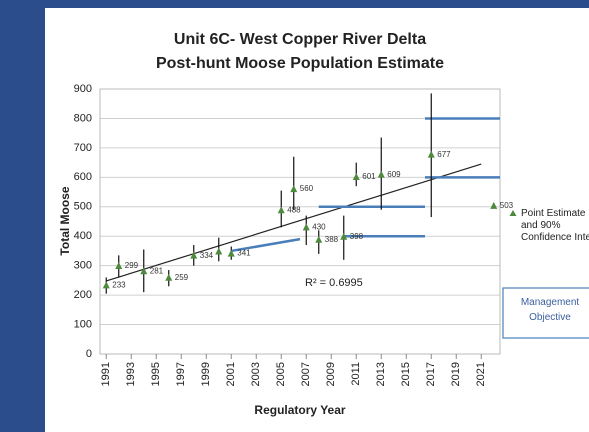  I want to click on y-tick-label: 300, so click(83, 266).